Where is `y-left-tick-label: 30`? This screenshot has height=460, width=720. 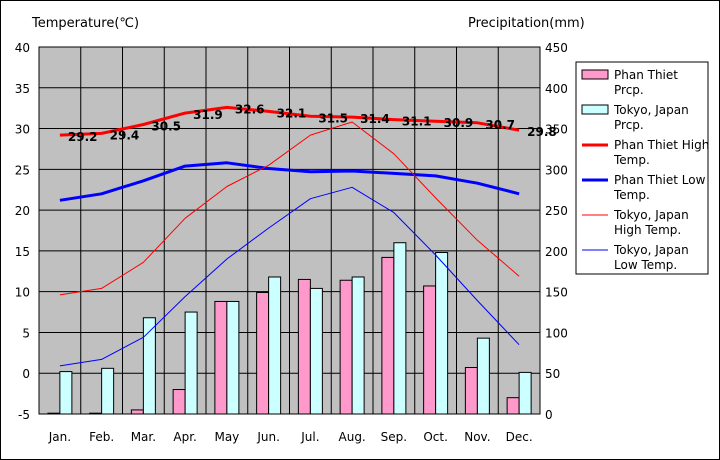 y-left-tick-label: 30 is located at coordinates (22, 130).